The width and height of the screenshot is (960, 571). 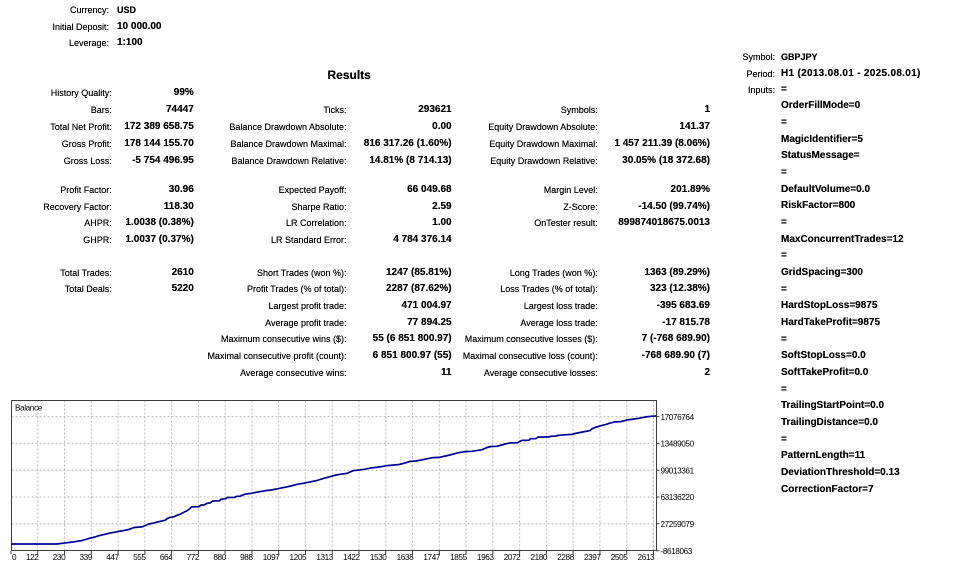 What do you see at coordinates (271, 557) in the screenshot?
I see `svg-text: 1097` at bounding box center [271, 557].